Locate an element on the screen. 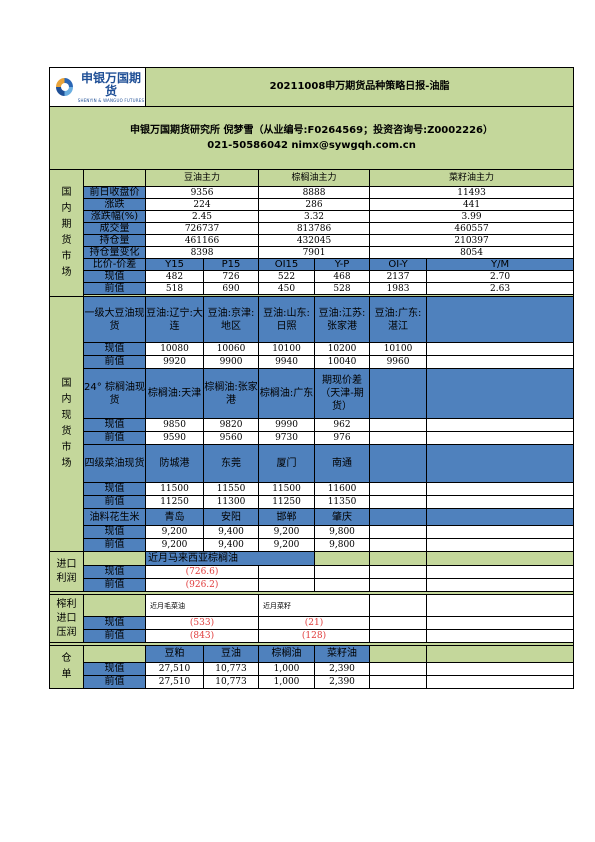 This screenshot has width=595, height=842. import-corner is located at coordinates (114, 558).